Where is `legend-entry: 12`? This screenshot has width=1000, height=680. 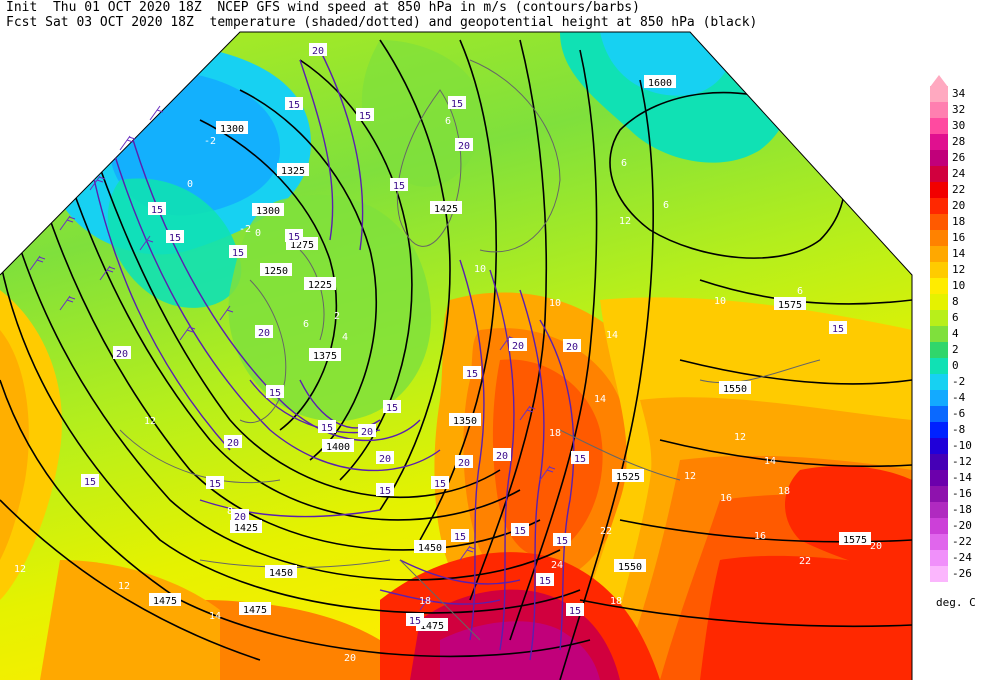 legend-entry: 12 is located at coordinates (964, 270).